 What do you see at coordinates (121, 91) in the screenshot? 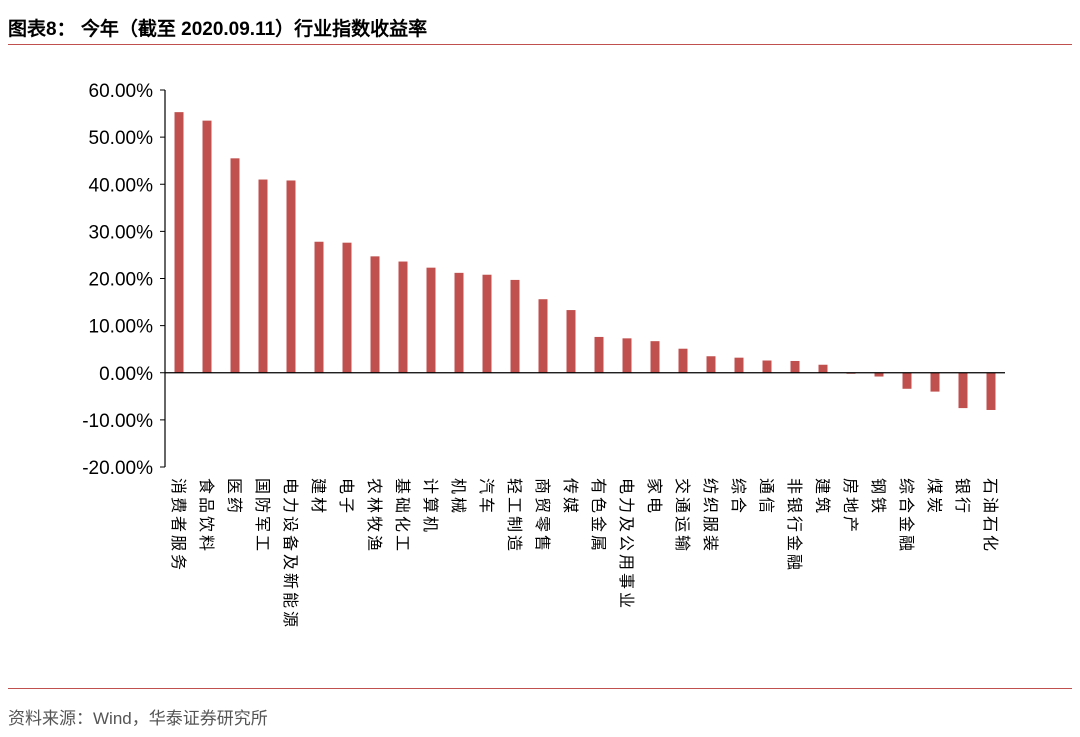
I see `y-tick-label: 60.00%` at bounding box center [121, 91].